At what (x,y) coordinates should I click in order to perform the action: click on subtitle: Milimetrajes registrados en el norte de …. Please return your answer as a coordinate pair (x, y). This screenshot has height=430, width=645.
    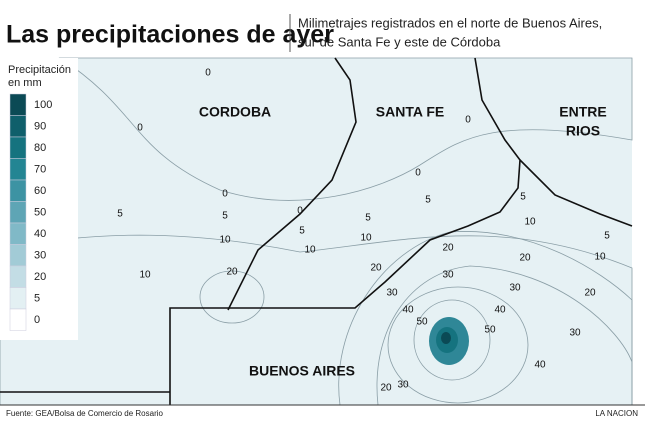
    Looking at the image, I should click on (450, 22).